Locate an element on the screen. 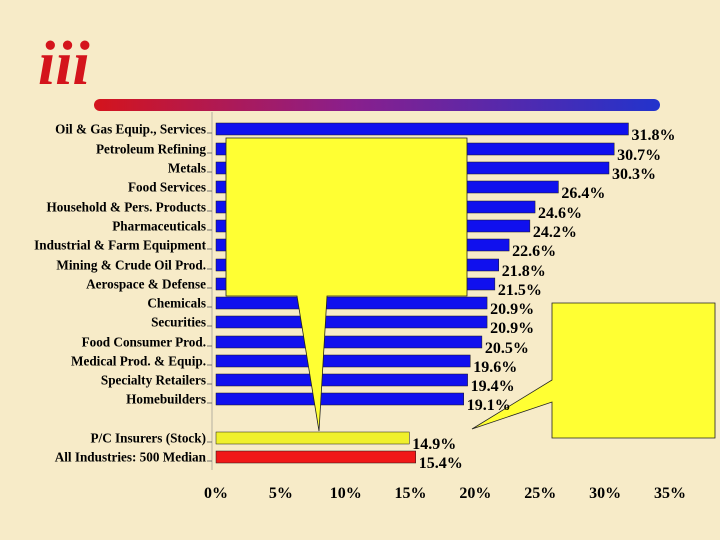 Image resolution: width=720 pixels, height=540 pixels. x-tick-label: 25% is located at coordinates (540, 493).